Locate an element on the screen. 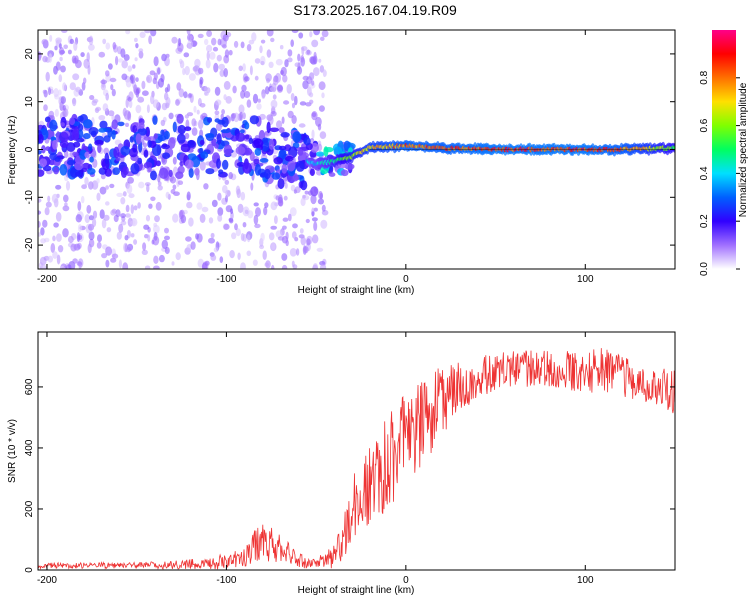  y-tick-label: 0 is located at coordinates (29, 149).